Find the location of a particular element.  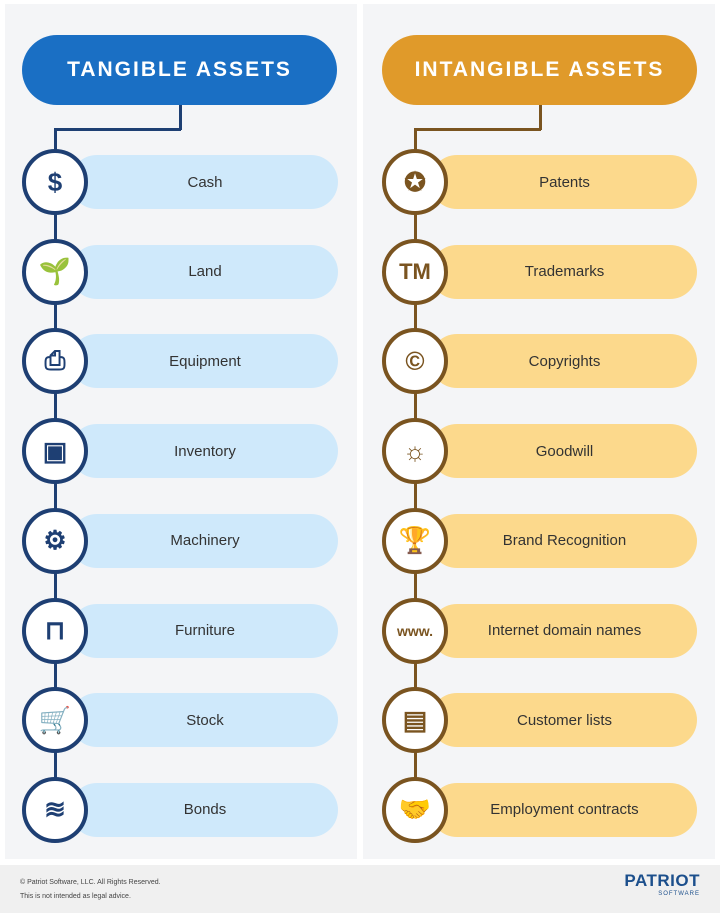

item-label: Trademarks is located at coordinates (564, 272).